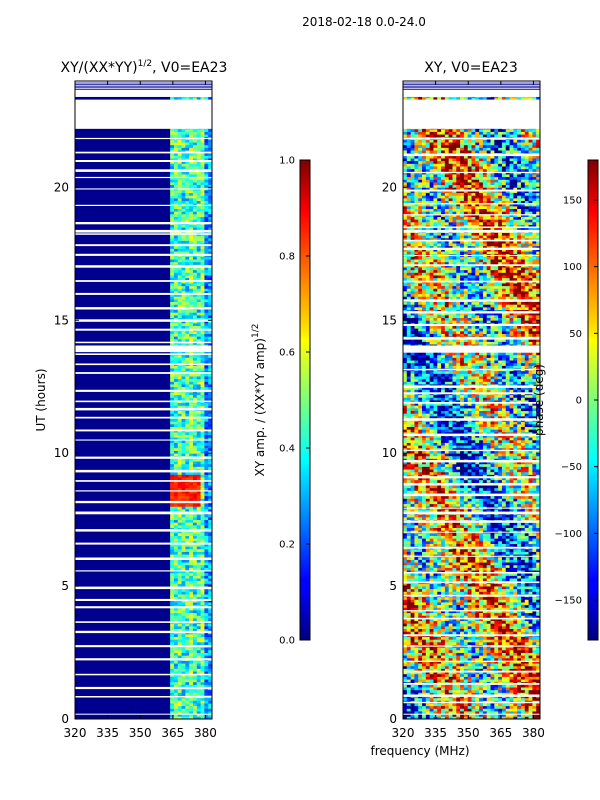 Image resolution: width=600 pixels, height=800 pixels. Describe the element at coordinates (205, 733) in the screenshot. I see `x-tick-label: 380` at that location.